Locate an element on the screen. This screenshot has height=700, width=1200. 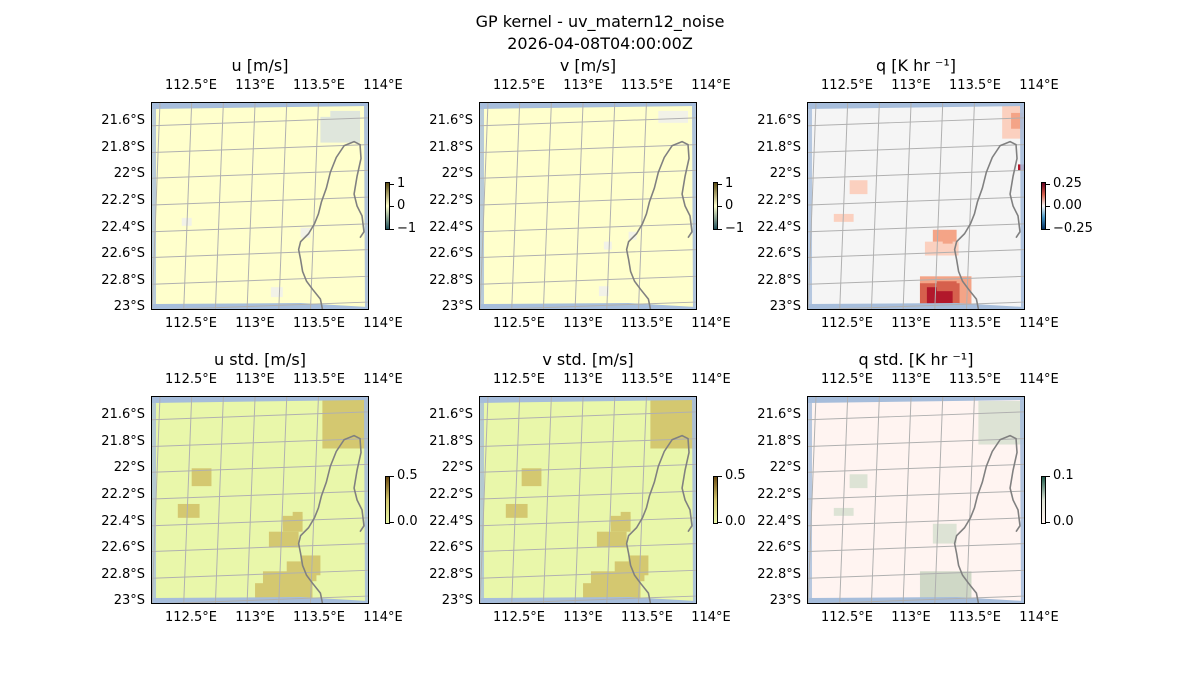
colorbar-tick-label: 0.0 is located at coordinates (735, 521).